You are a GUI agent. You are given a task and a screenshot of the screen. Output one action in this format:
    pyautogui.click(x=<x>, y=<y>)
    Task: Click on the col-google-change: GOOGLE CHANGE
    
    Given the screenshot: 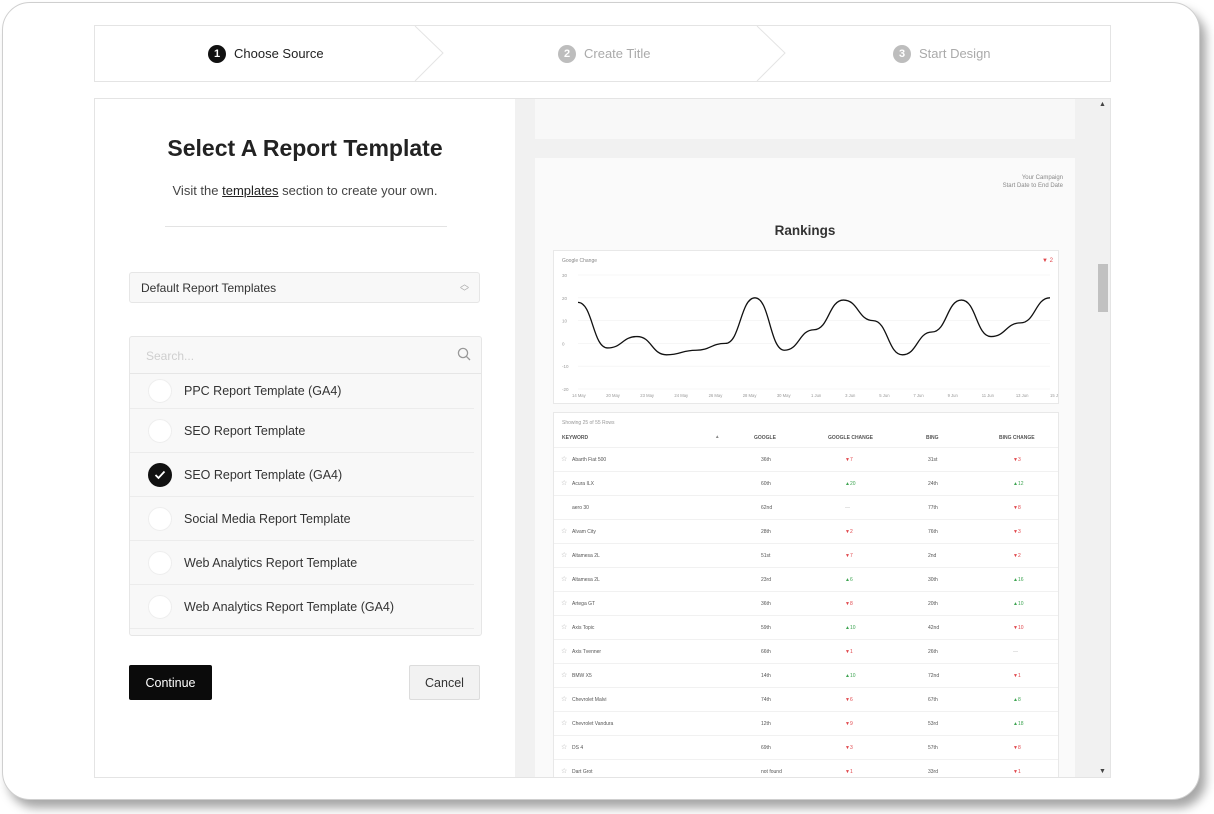 What is the action you would take?
    pyautogui.click(x=851, y=438)
    